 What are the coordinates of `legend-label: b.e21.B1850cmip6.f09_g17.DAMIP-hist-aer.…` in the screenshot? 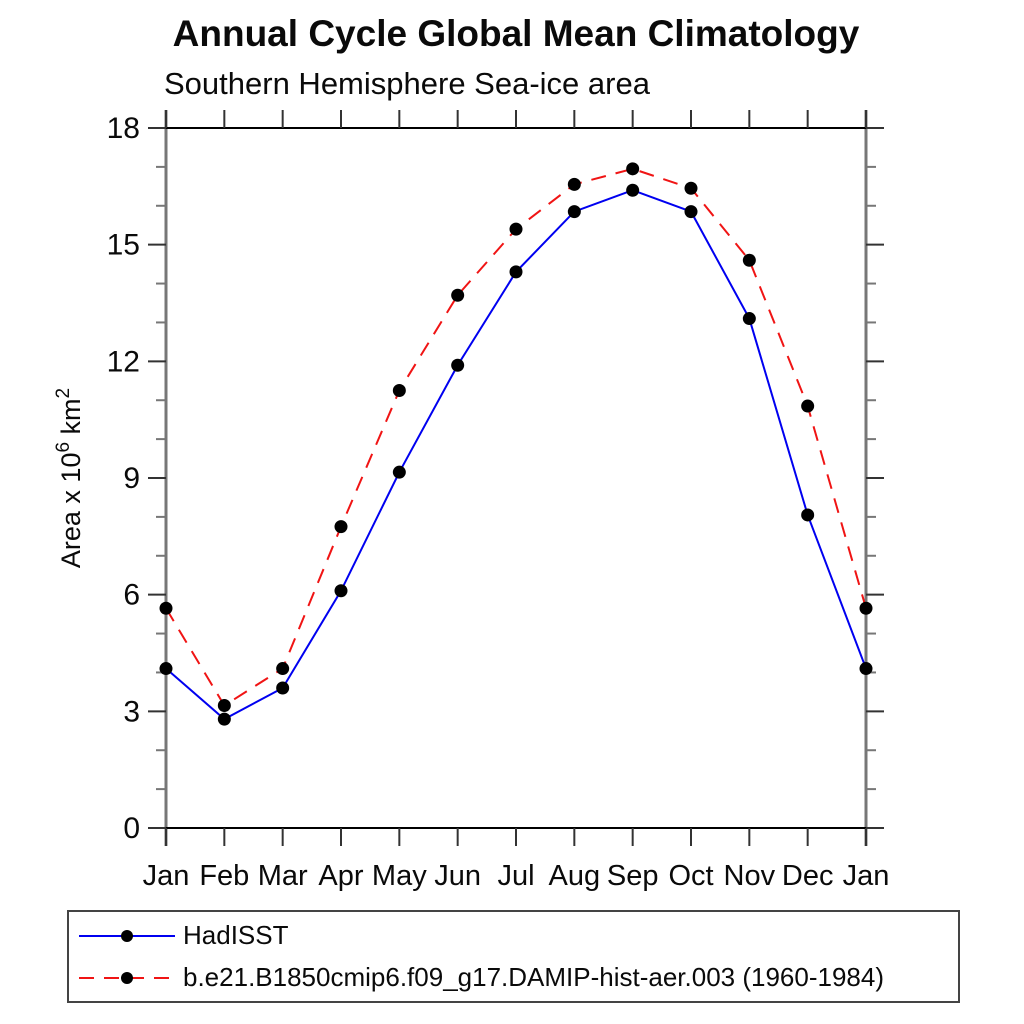 It's located at (533, 977).